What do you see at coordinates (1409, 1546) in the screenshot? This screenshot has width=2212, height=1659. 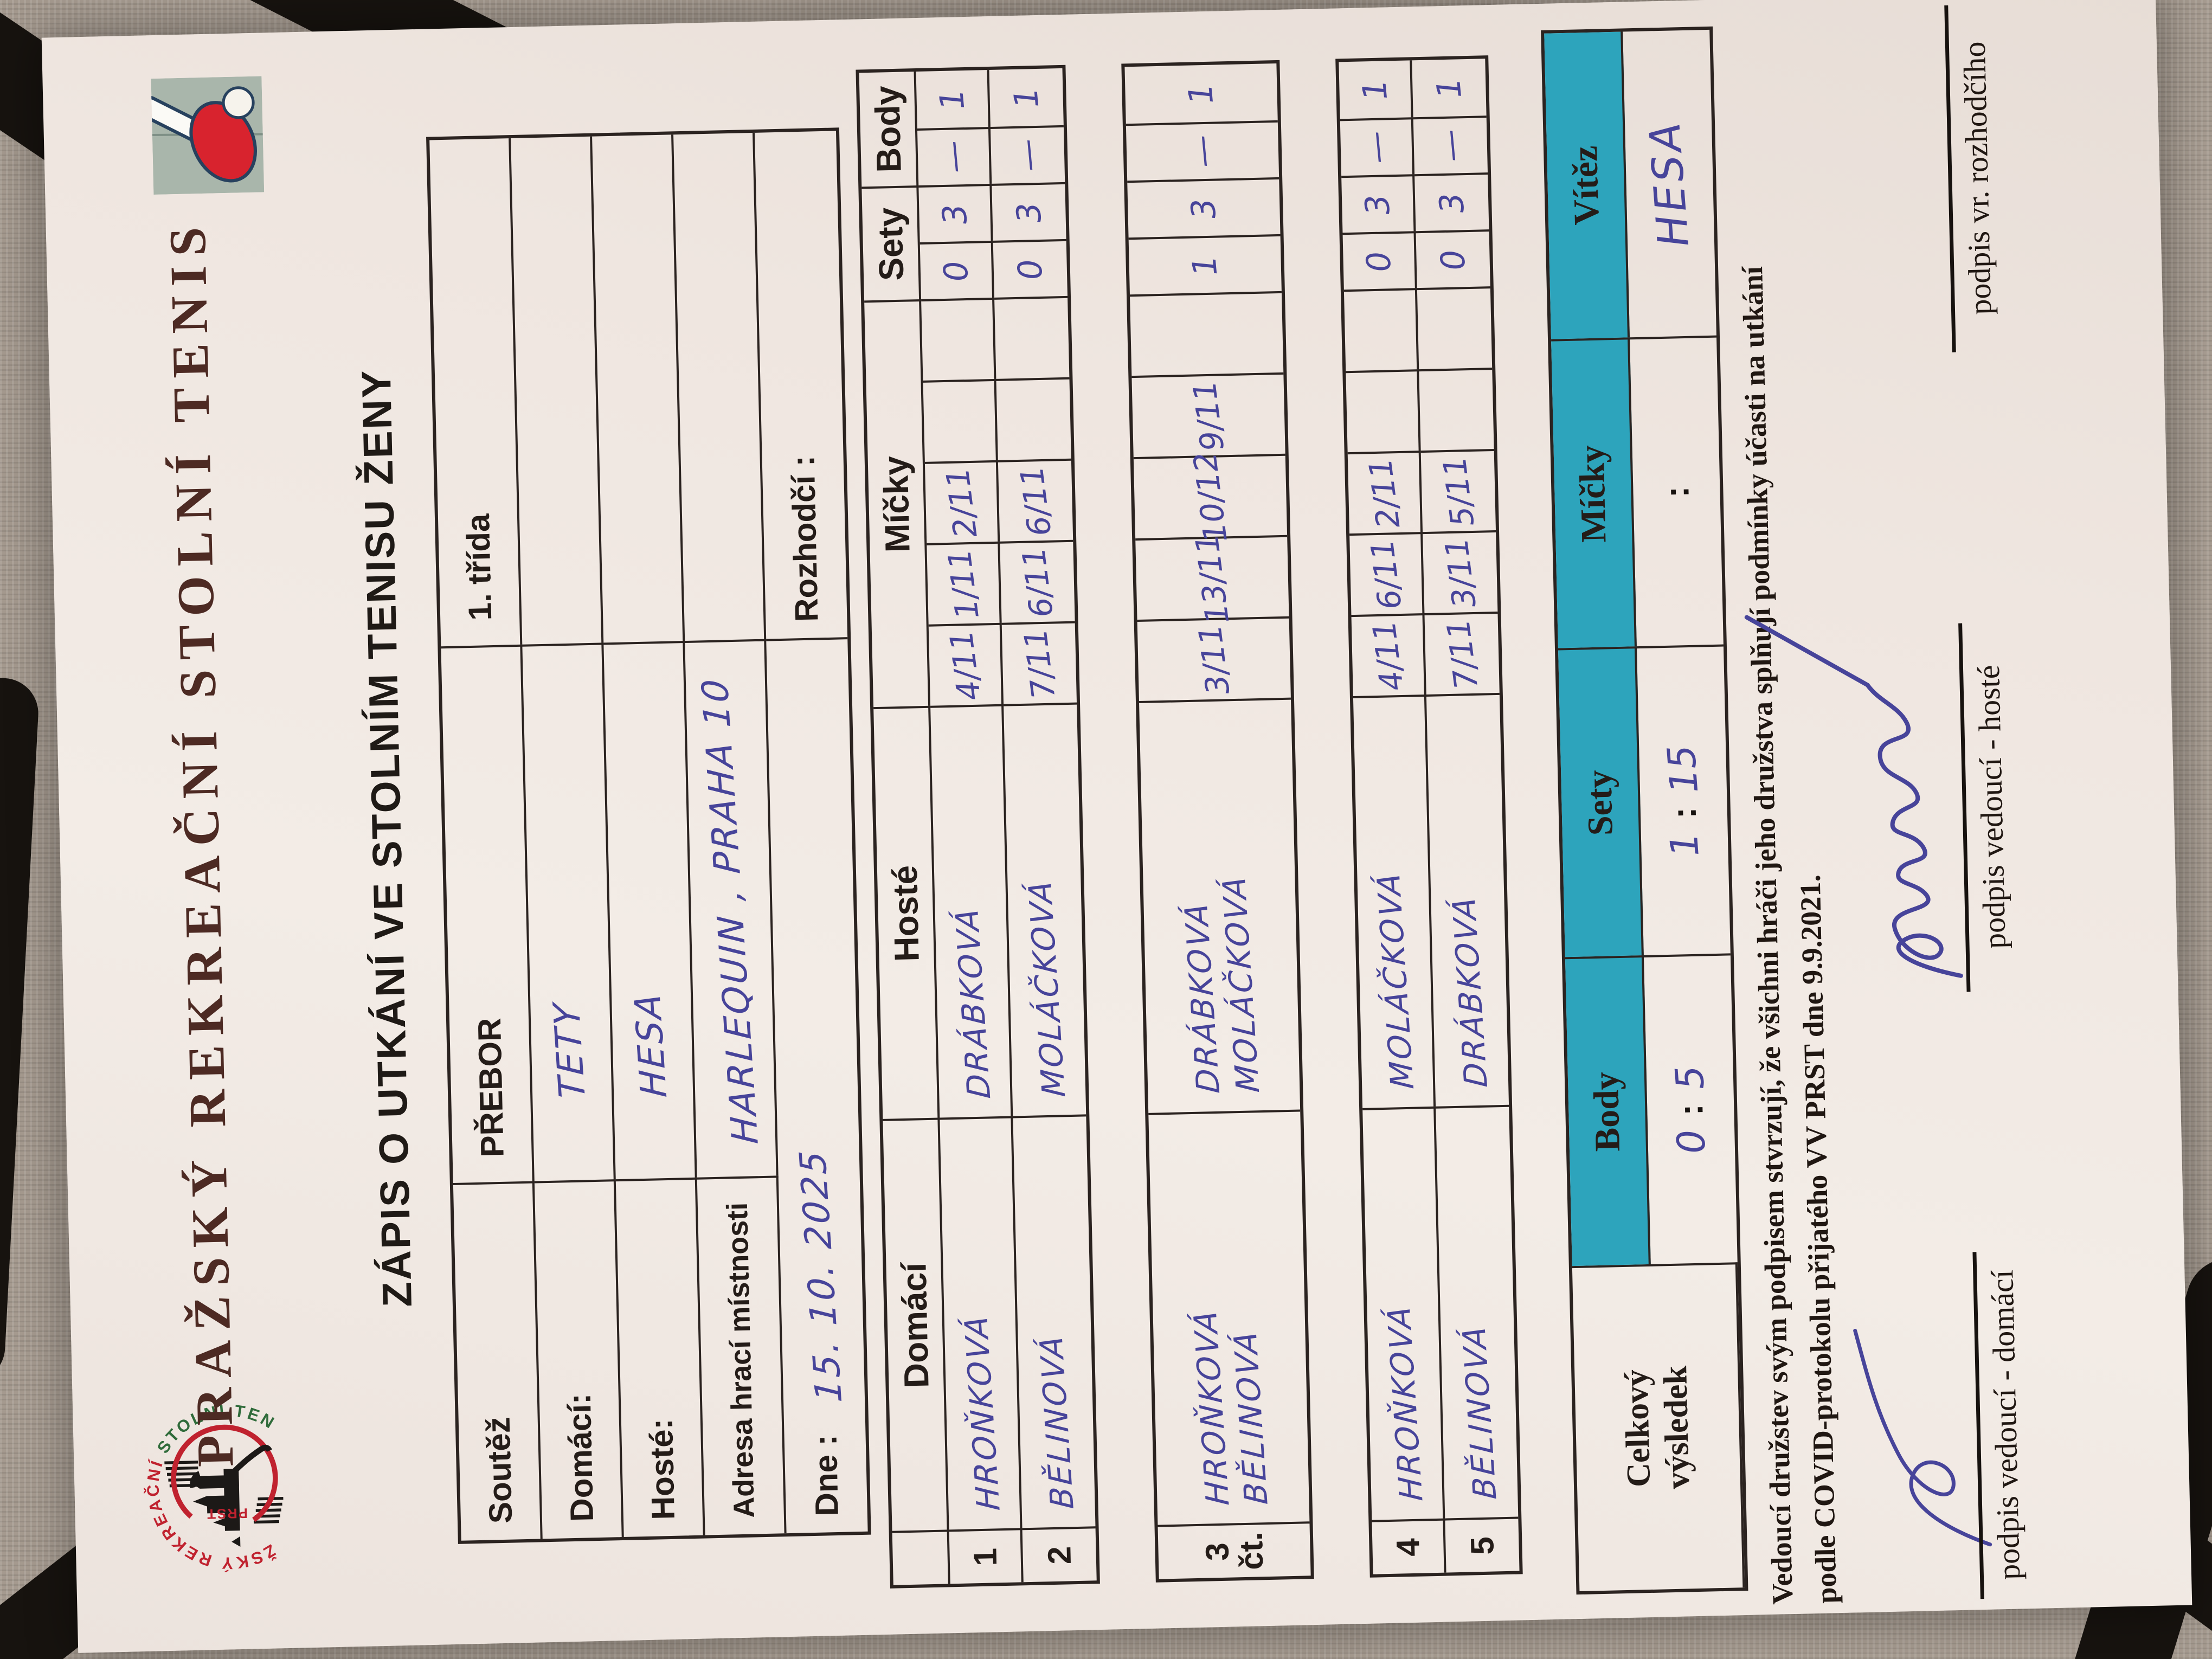 I see `row-number: 4` at bounding box center [1409, 1546].